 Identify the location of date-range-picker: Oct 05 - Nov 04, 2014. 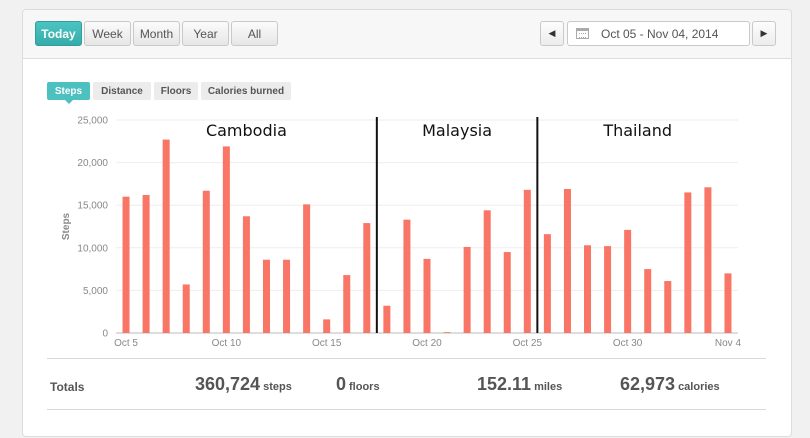
(658, 33).